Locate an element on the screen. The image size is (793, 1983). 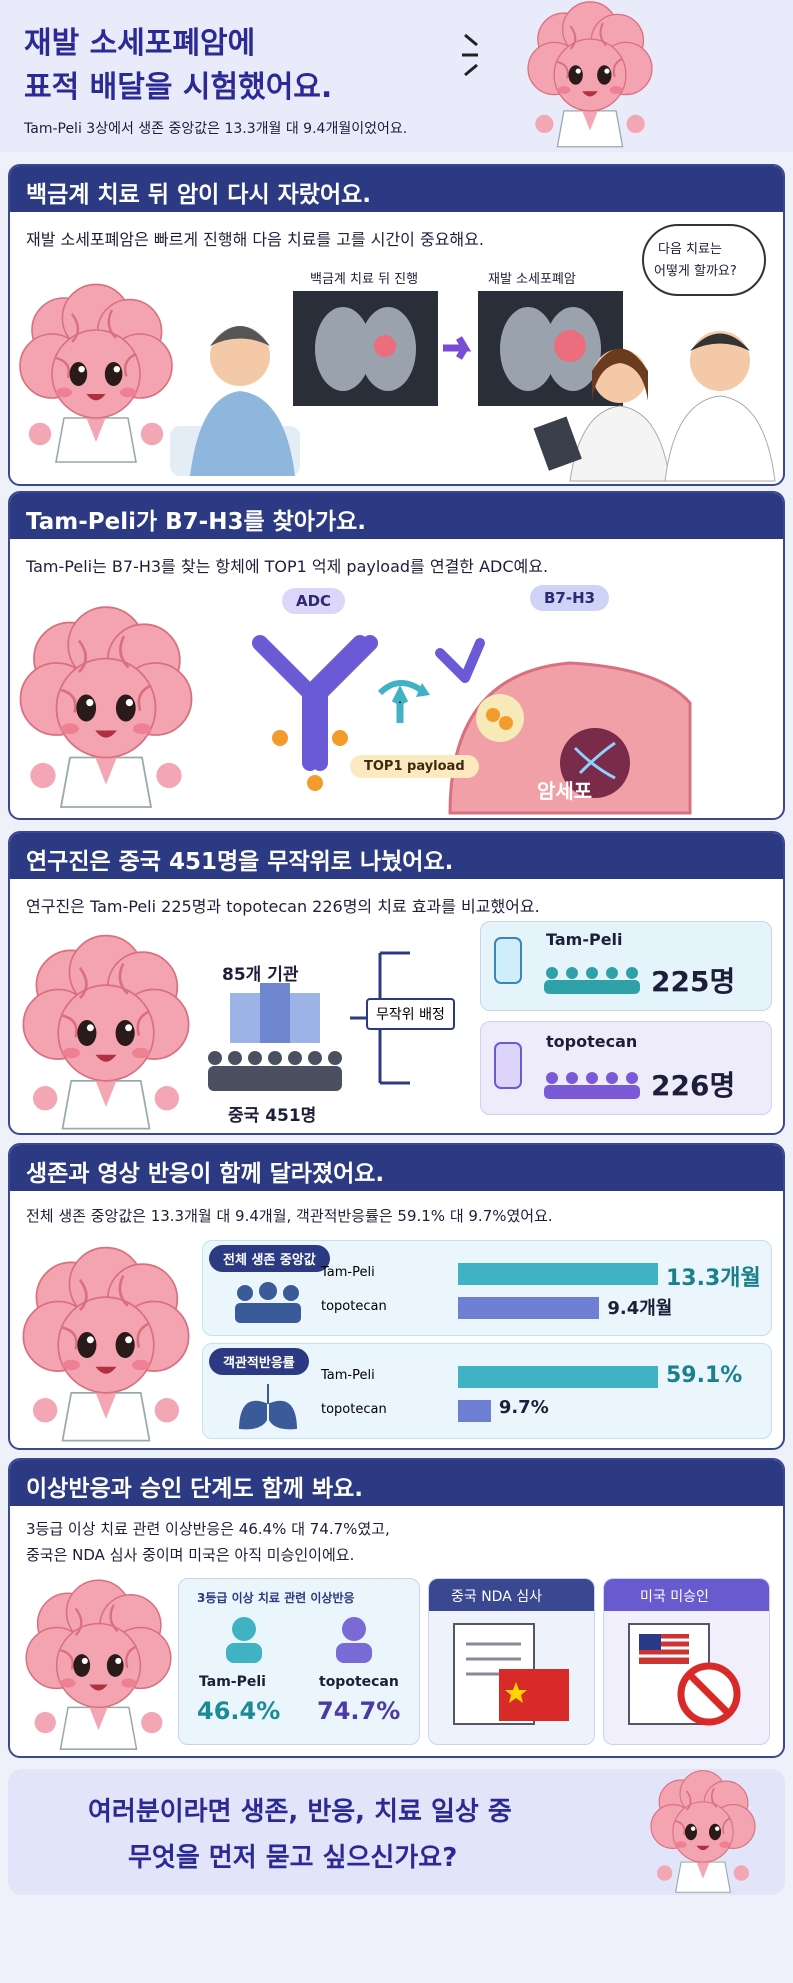
title-line: 표적 배달을 시험했어요. is located at coordinates (178, 87).